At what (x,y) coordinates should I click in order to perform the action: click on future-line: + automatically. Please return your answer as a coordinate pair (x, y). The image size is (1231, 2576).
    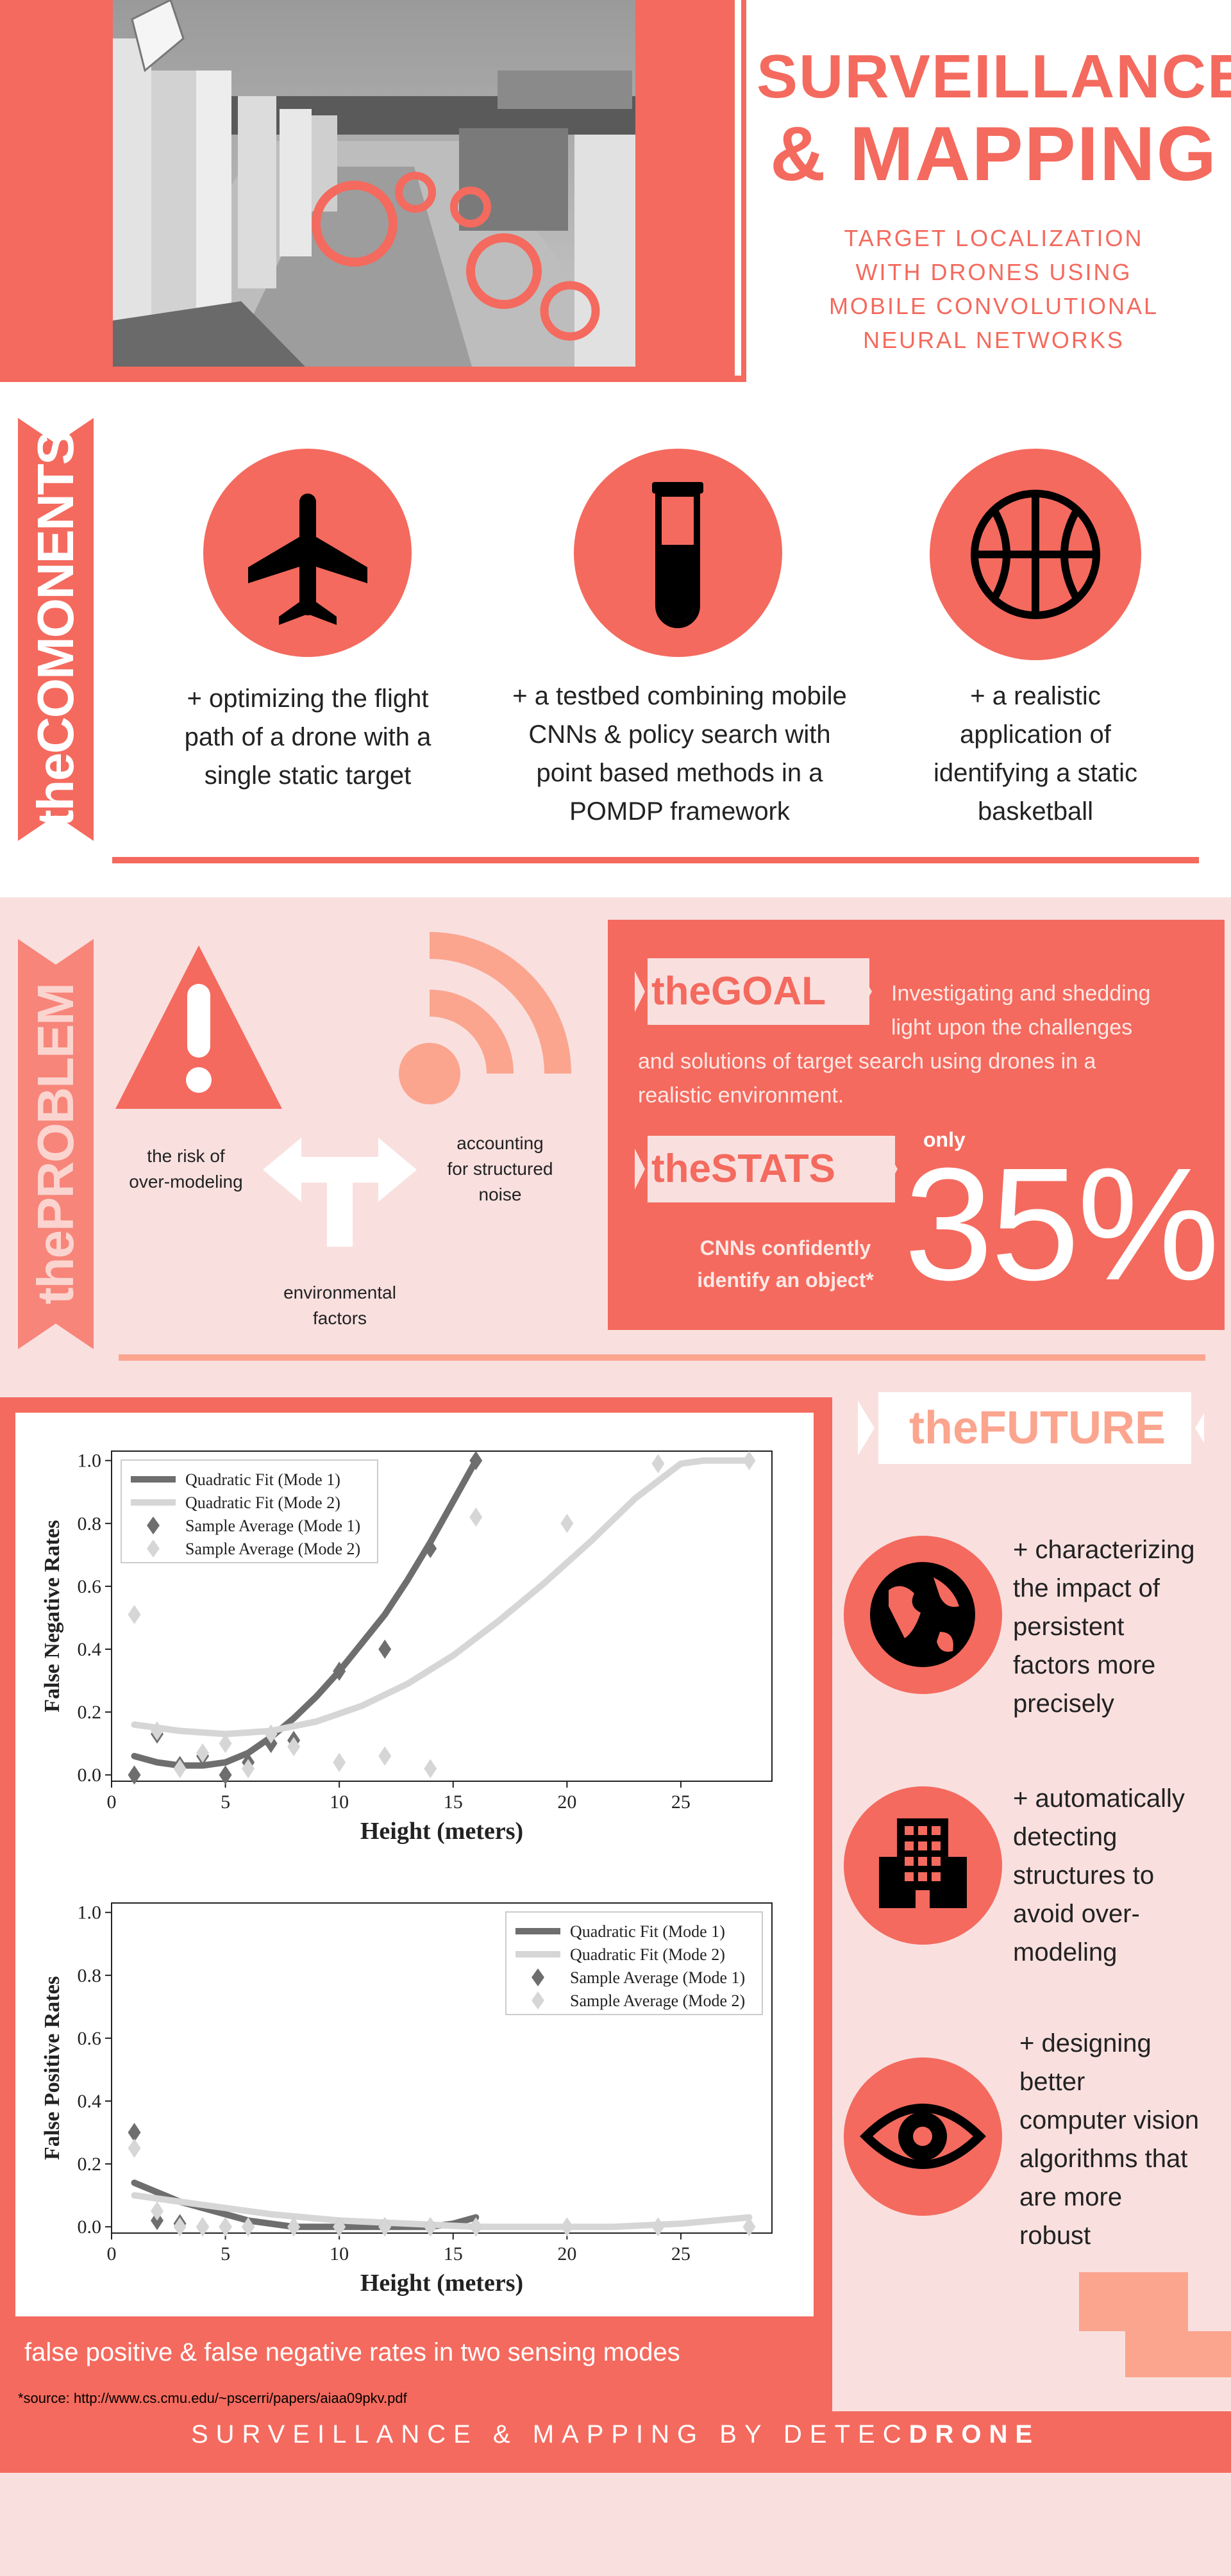
    Looking at the image, I should click on (1099, 1799).